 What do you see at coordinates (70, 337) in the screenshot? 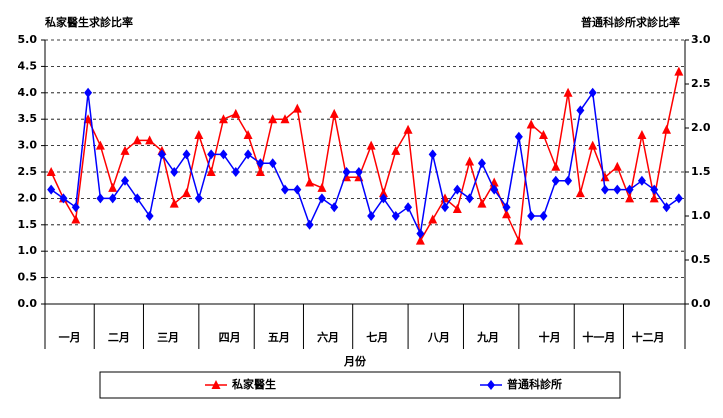
I see `x-tick-label: 一月` at bounding box center [70, 337].